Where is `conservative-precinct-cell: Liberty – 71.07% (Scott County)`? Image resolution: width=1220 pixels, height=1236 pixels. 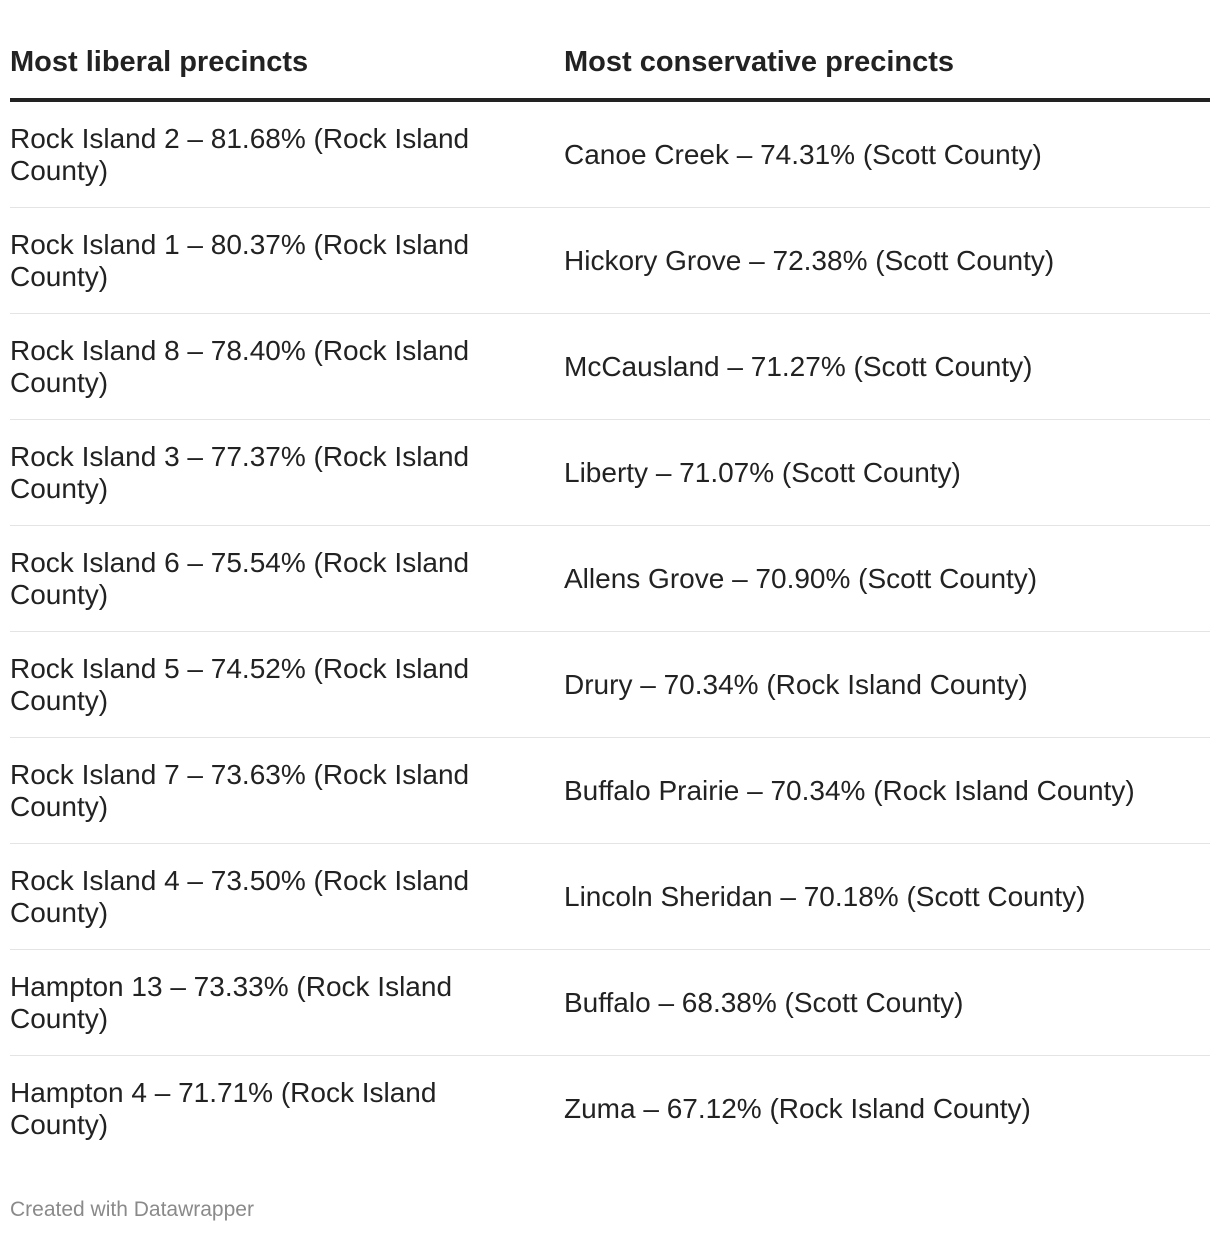
conservative-precinct-cell: Liberty – 71.07% (Scott County) is located at coordinates (887, 472).